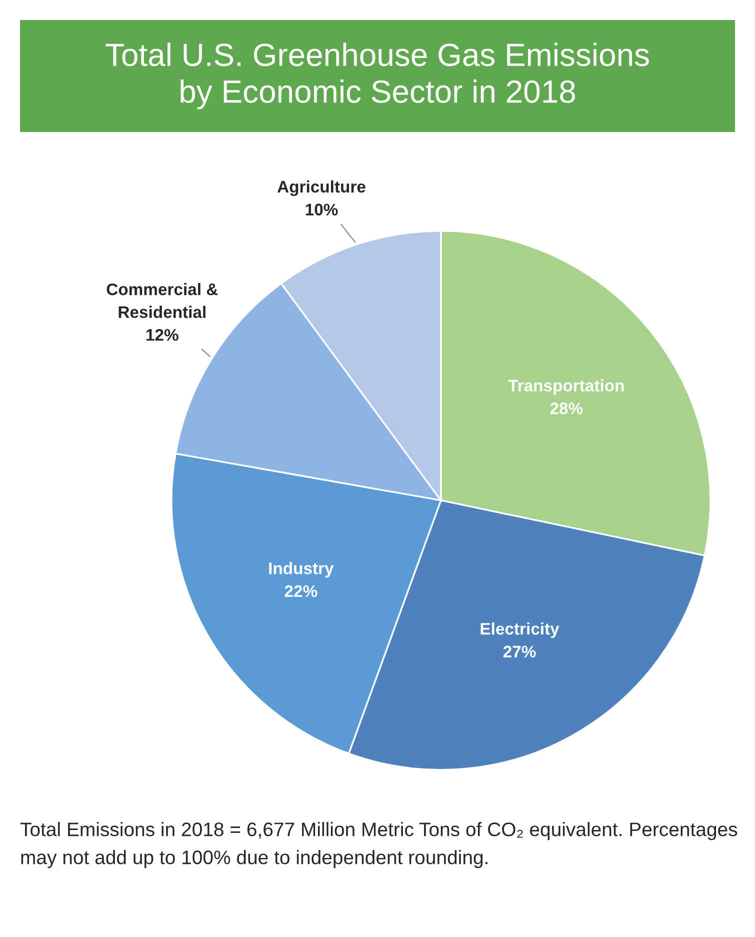 The height and width of the screenshot is (937, 755). Describe the element at coordinates (301, 570) in the screenshot. I see `slice-label: Industry` at that location.